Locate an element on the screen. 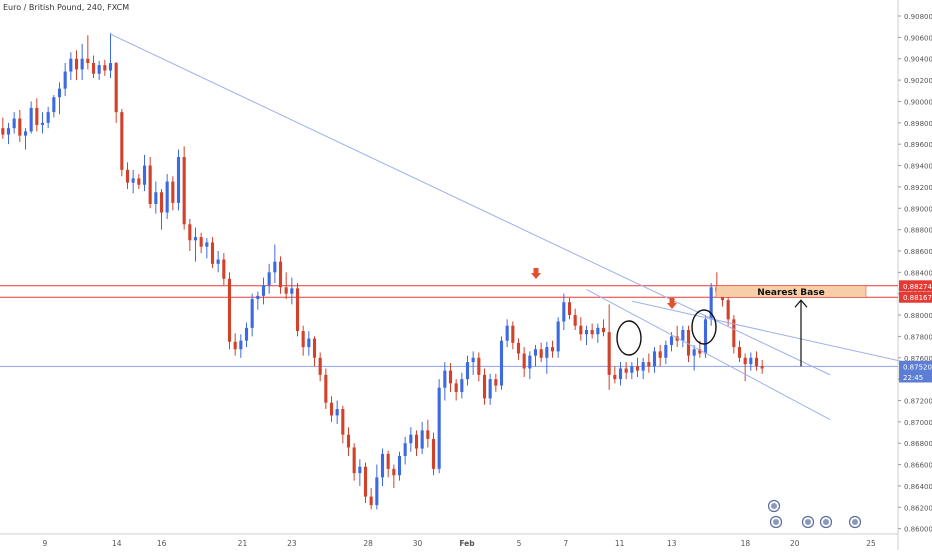 This screenshot has width=932, height=554. price-tick-label: 0.88000 is located at coordinates (918, 316).